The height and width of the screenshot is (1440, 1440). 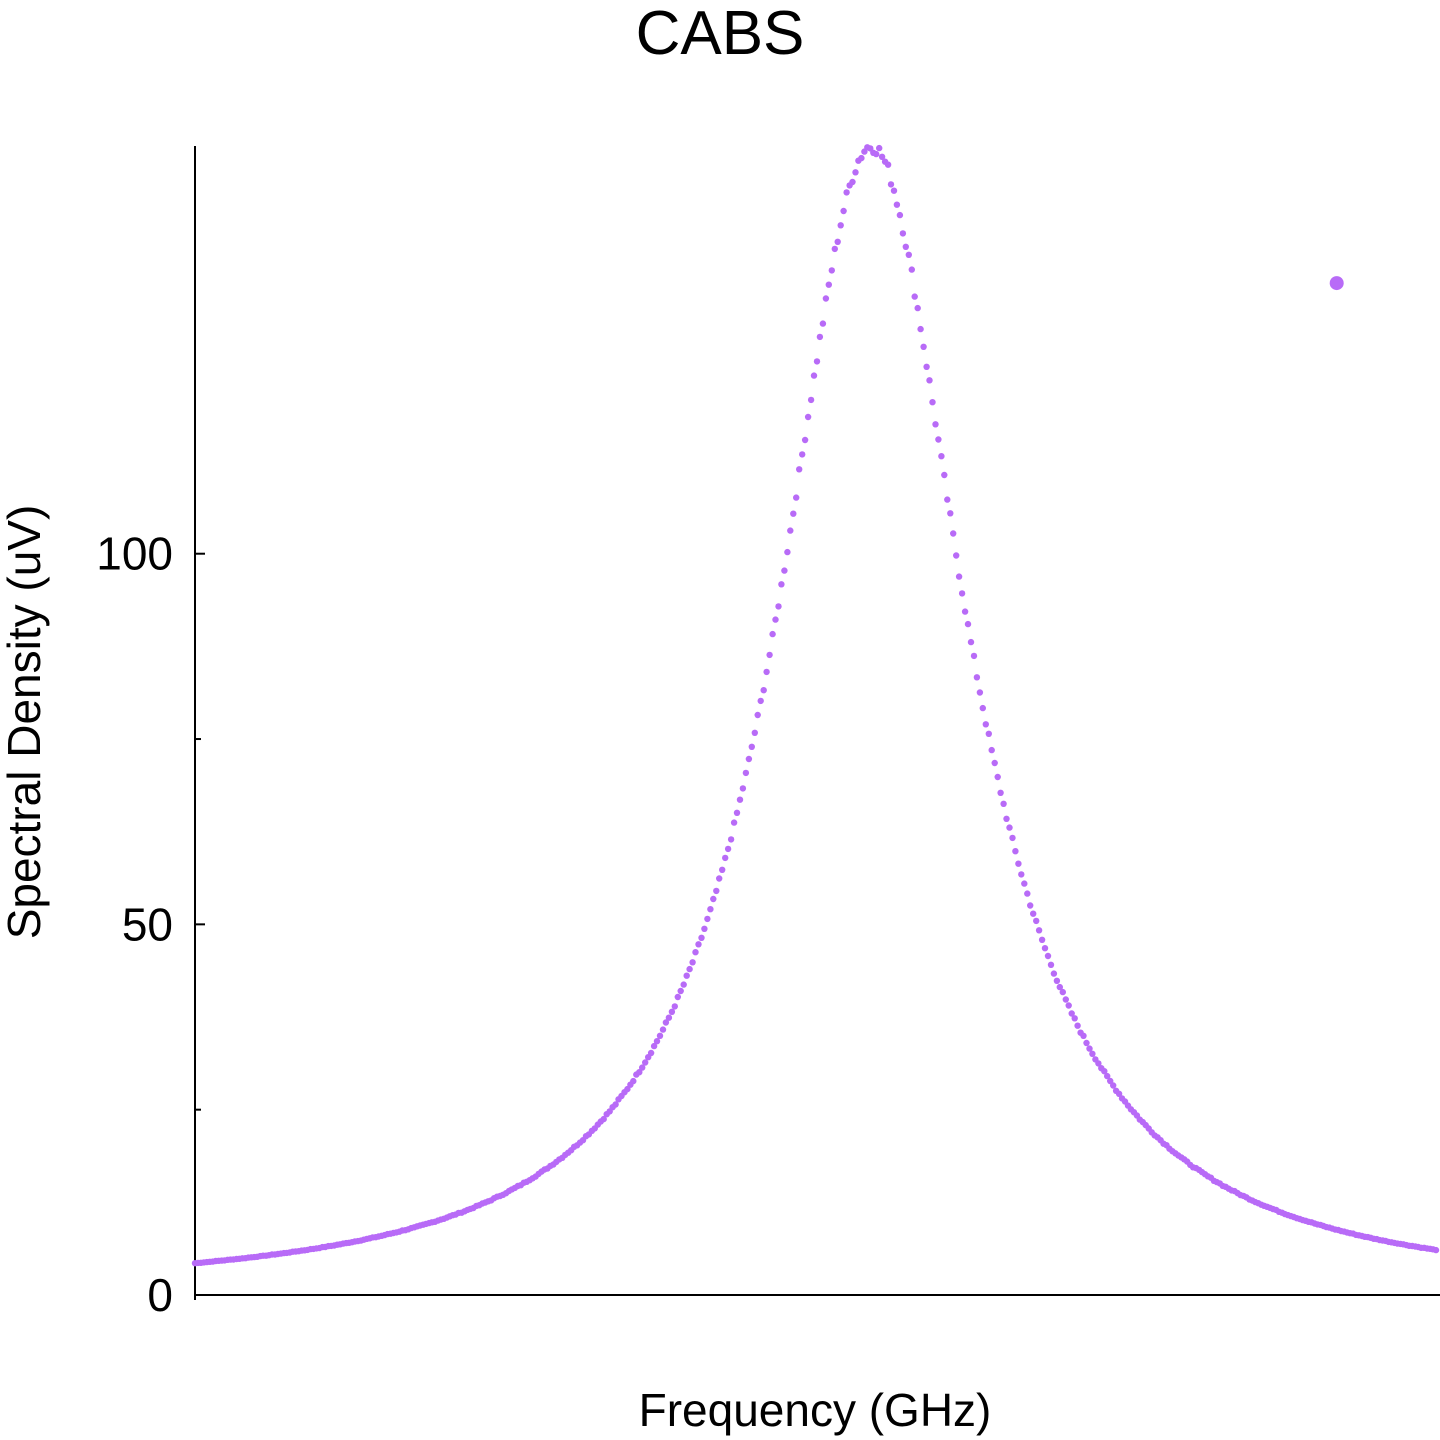 What do you see at coordinates (25, 722) in the screenshot?
I see `y-axis-label: Spectral Density (uV)` at bounding box center [25, 722].